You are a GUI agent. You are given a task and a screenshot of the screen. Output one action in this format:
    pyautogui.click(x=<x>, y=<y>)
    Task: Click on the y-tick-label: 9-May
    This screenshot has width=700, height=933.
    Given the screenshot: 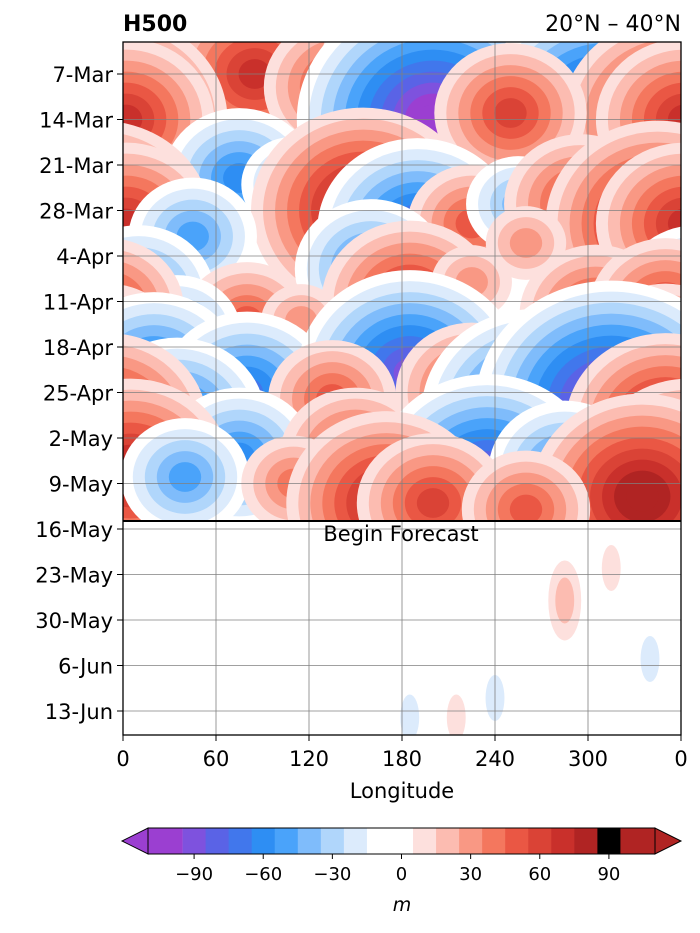 What is the action you would take?
    pyautogui.click(x=81, y=485)
    